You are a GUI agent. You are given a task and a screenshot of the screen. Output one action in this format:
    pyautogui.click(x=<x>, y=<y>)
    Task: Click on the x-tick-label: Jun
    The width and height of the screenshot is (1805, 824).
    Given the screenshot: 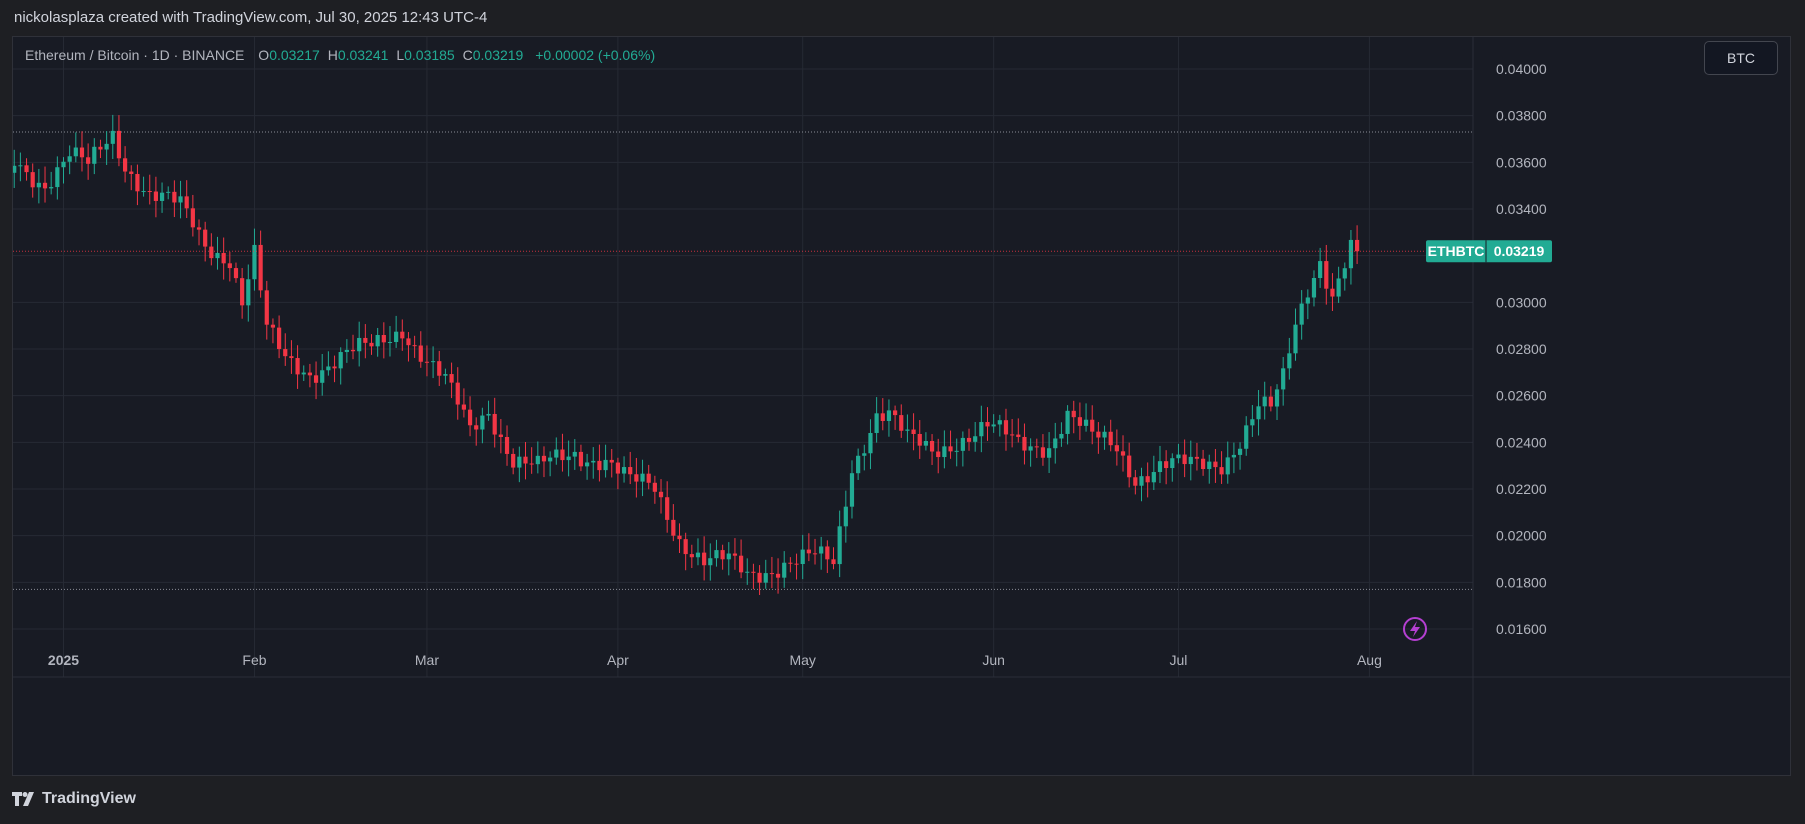 What is the action you would take?
    pyautogui.click(x=993, y=660)
    